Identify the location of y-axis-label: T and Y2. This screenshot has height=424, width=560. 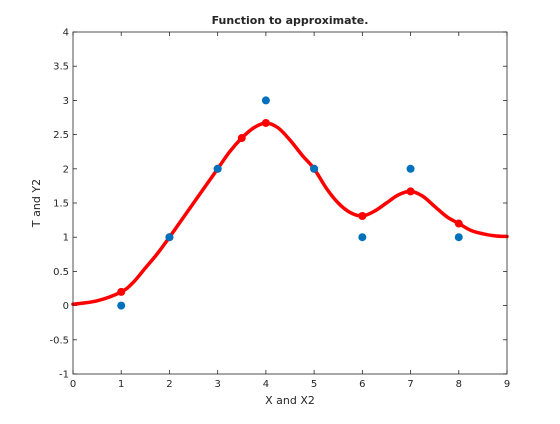
(36, 203).